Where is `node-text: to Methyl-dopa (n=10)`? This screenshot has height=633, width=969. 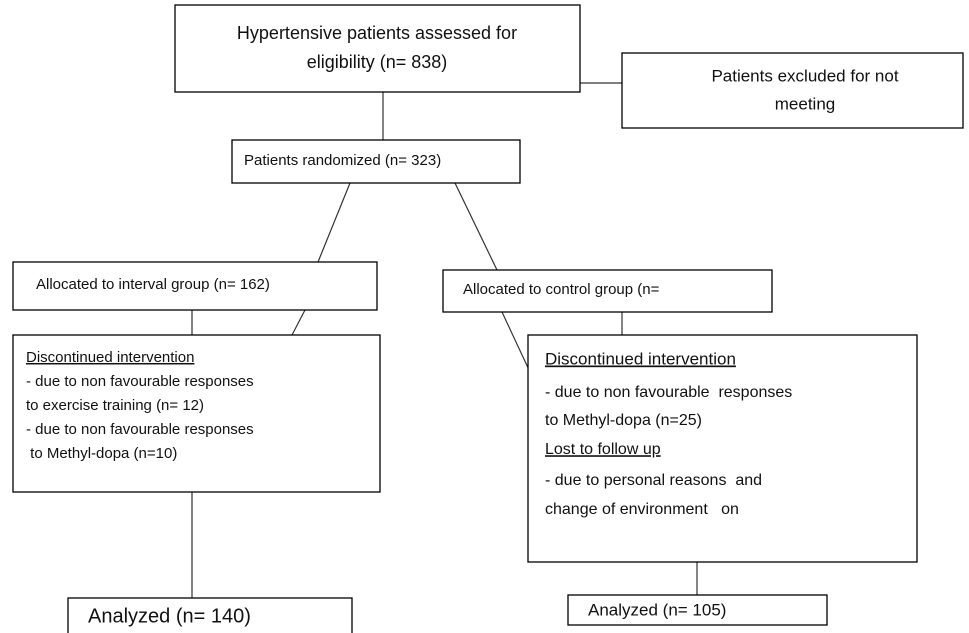 node-text: to Methyl-dopa (n=10) is located at coordinates (101, 453).